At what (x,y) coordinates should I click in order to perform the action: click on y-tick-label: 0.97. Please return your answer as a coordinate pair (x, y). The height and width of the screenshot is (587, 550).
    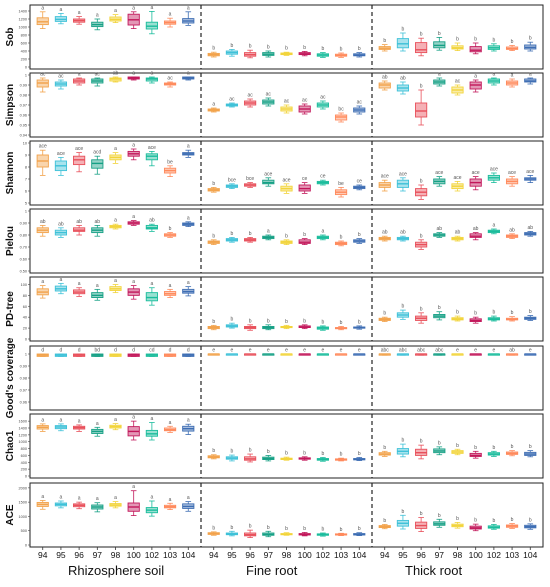
    Looking at the image, I should click on (23, 391).